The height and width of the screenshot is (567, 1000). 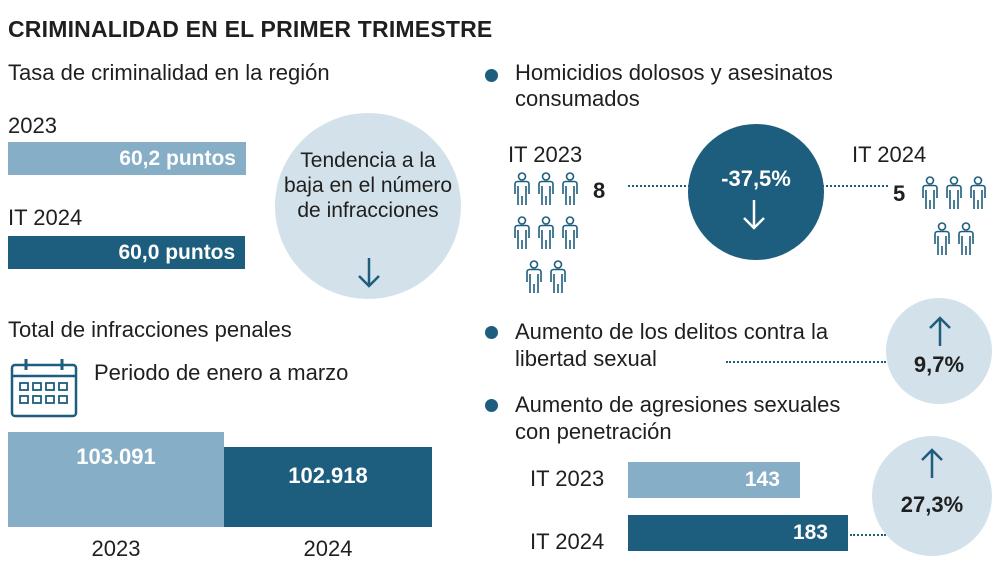 What do you see at coordinates (955, 221) in the screenshot?
I see `homicides-people-2024` at bounding box center [955, 221].